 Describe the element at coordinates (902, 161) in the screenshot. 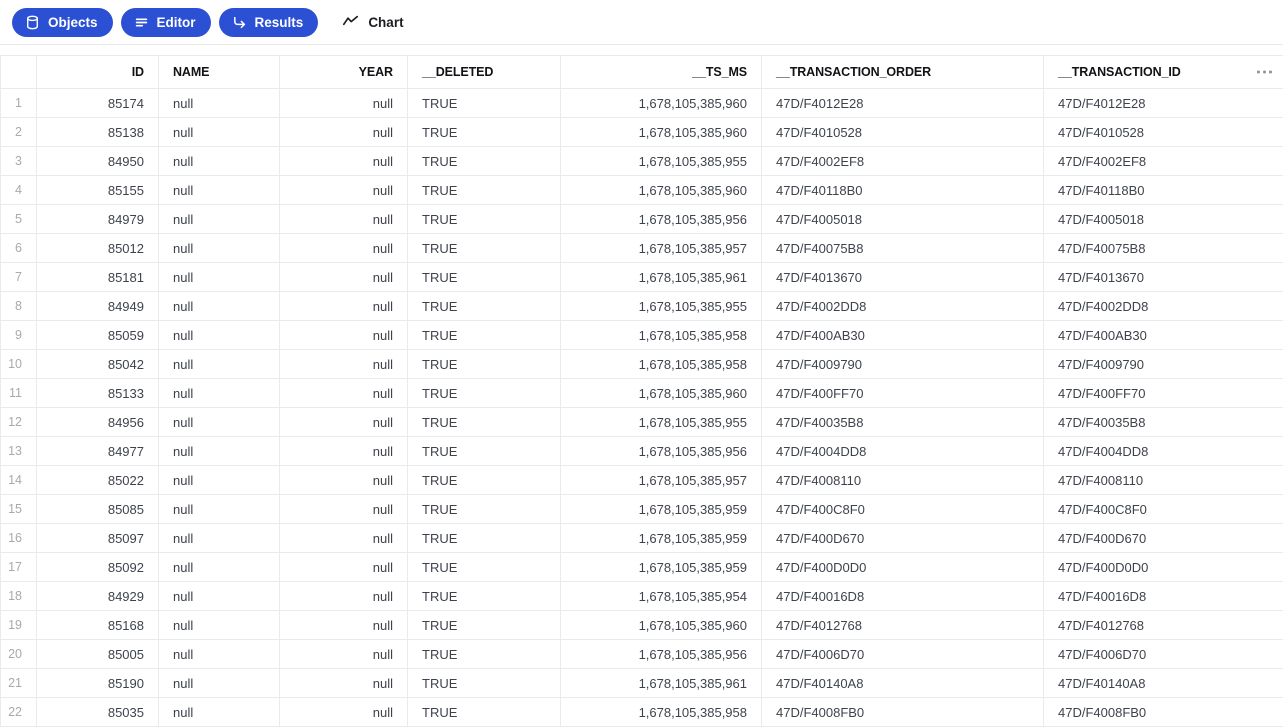

I see `cell-t_order: 47D/F4002EF8` at that location.